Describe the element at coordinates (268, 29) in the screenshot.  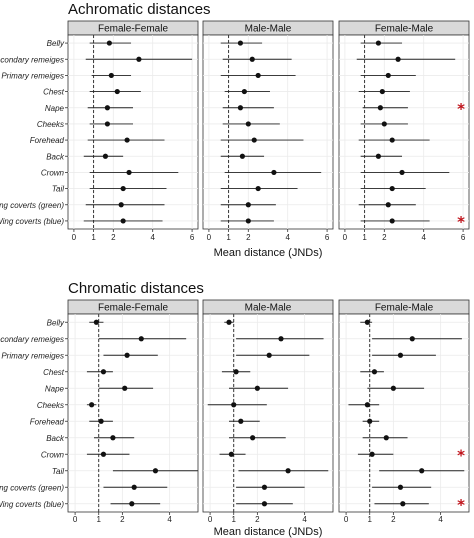
I see `panel-label: Male-Male` at that location.